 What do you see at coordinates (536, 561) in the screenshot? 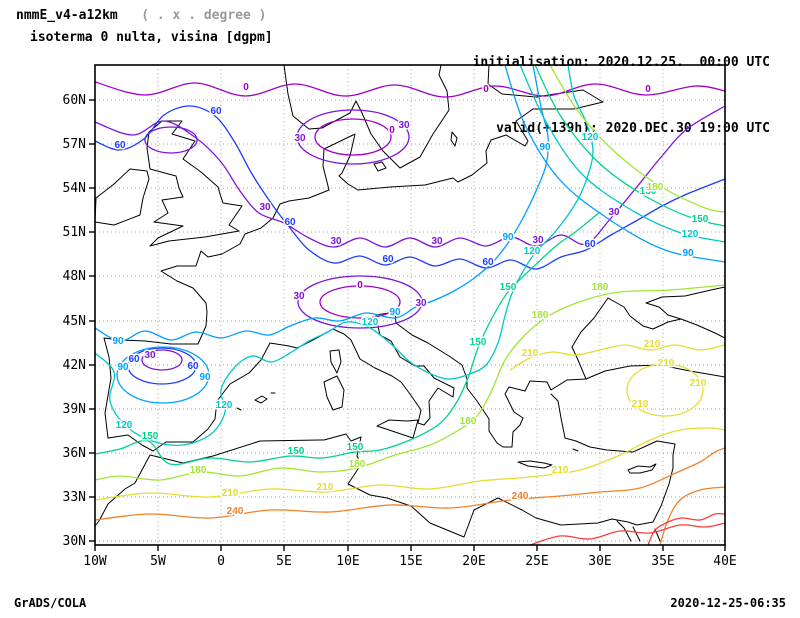
I see `x-tick-label: 25E` at bounding box center [536, 561].